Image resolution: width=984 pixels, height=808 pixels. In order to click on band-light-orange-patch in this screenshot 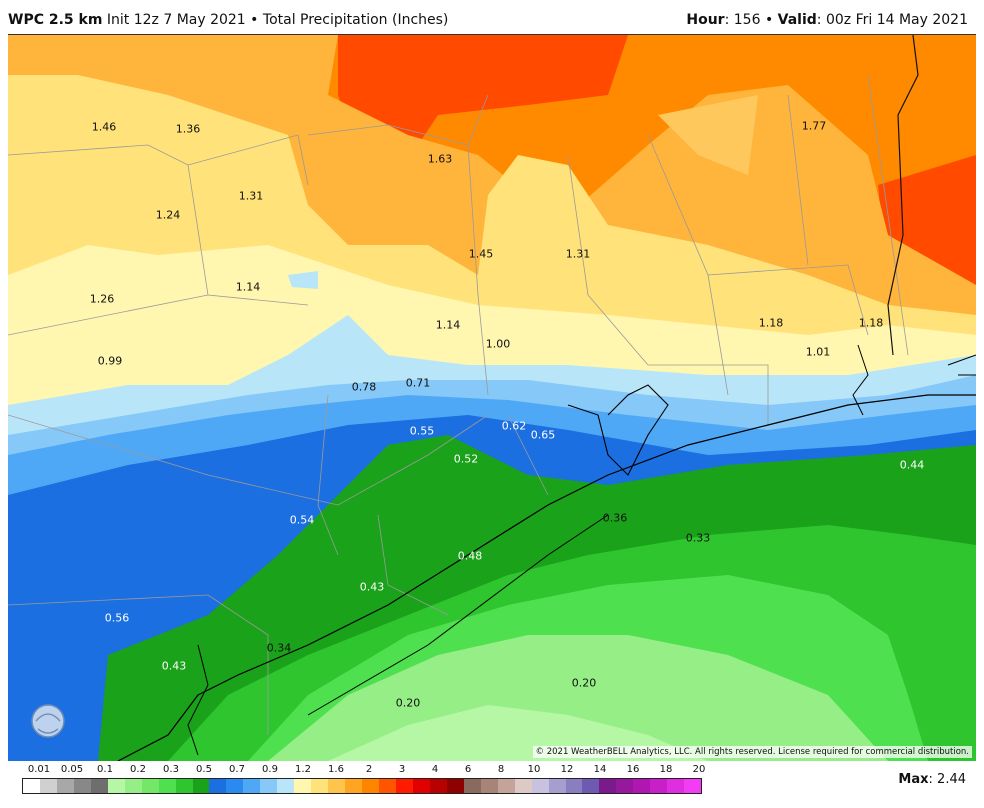, I will do `click(708, 135)`.